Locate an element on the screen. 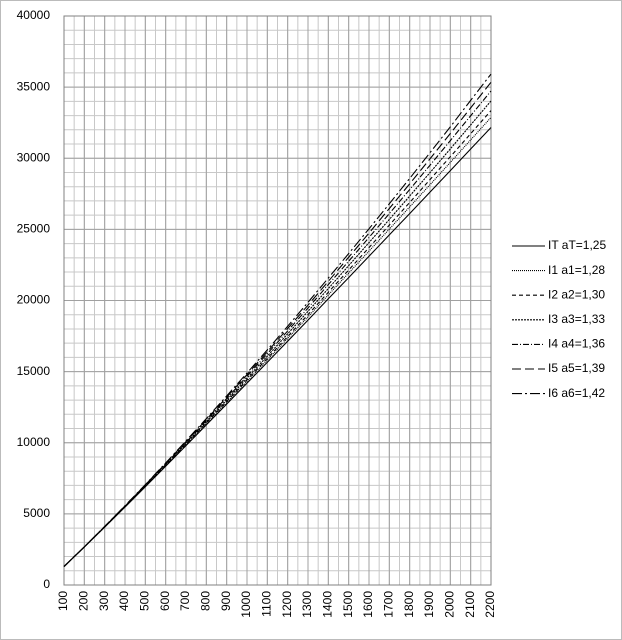 This screenshot has width=622, height=640. y-tick-label: 0 is located at coordinates (46, 584).